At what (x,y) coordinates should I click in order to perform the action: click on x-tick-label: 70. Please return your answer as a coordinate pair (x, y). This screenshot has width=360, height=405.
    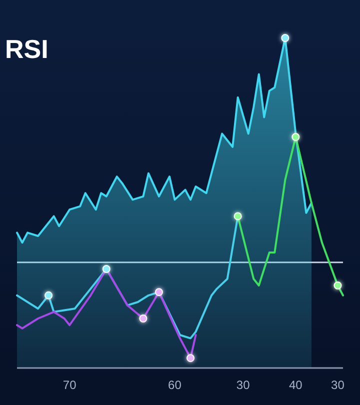
    Looking at the image, I should click on (69, 385).